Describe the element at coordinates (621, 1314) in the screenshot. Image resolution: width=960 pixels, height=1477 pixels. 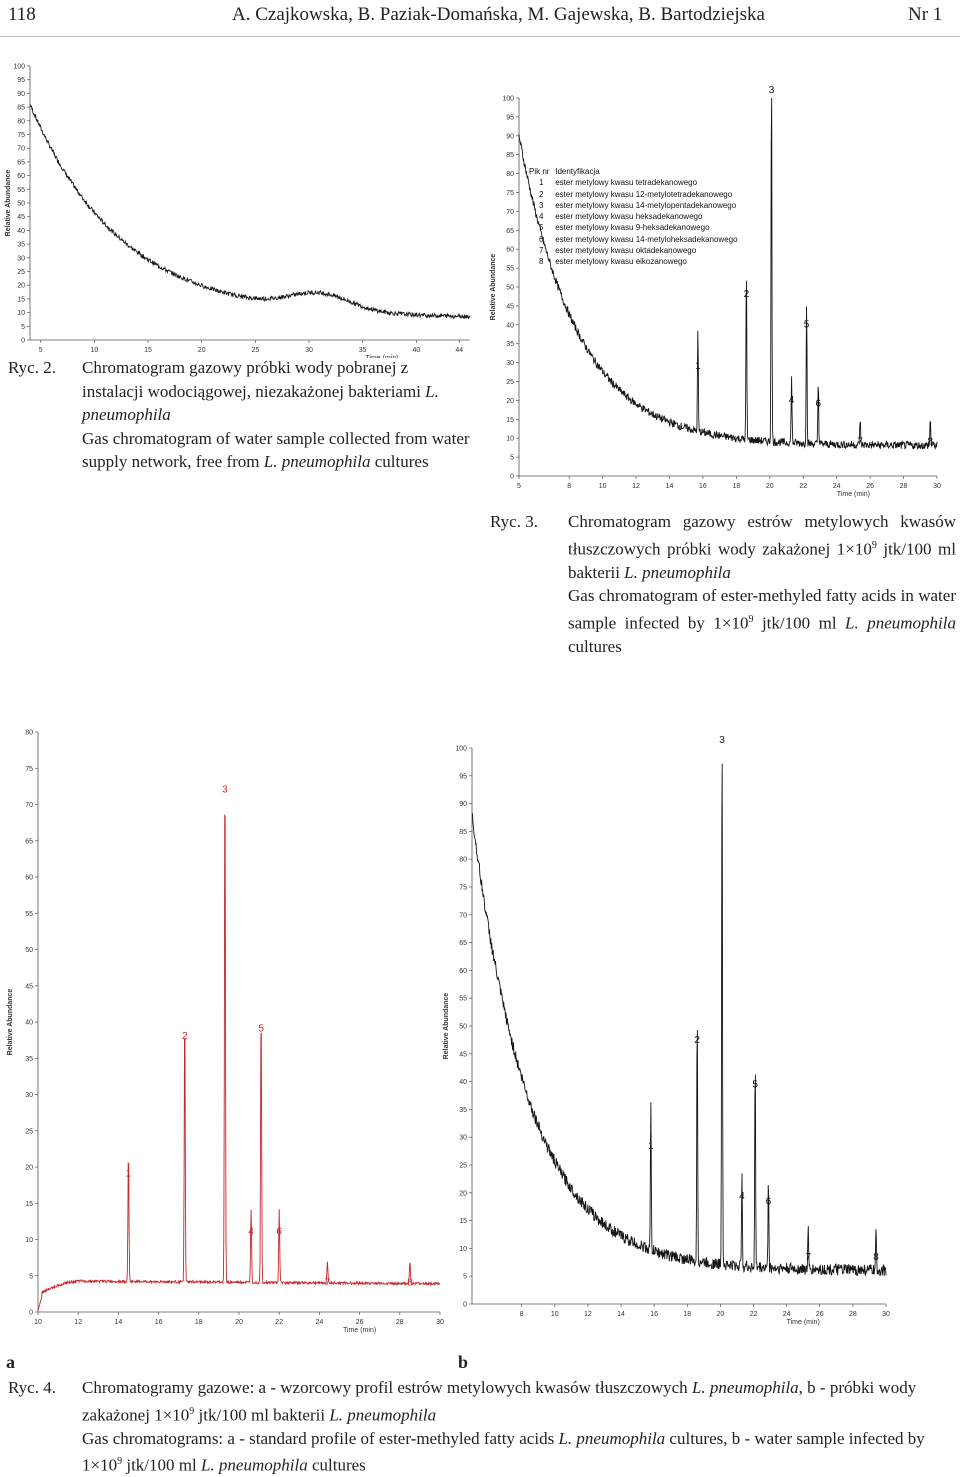
I see `x-tick-label: 14` at that location.